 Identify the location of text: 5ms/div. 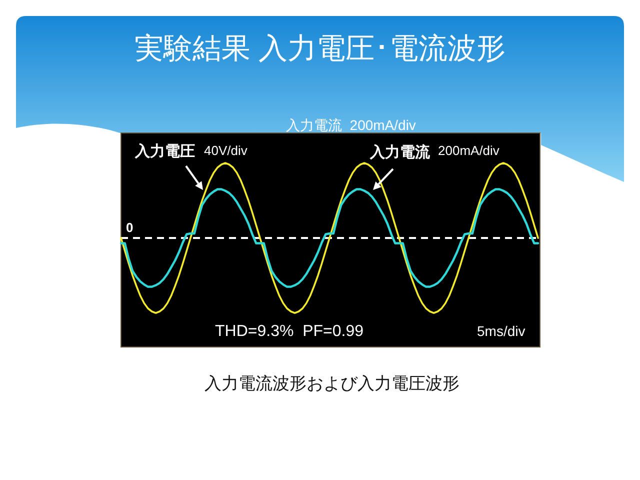
(501, 331).